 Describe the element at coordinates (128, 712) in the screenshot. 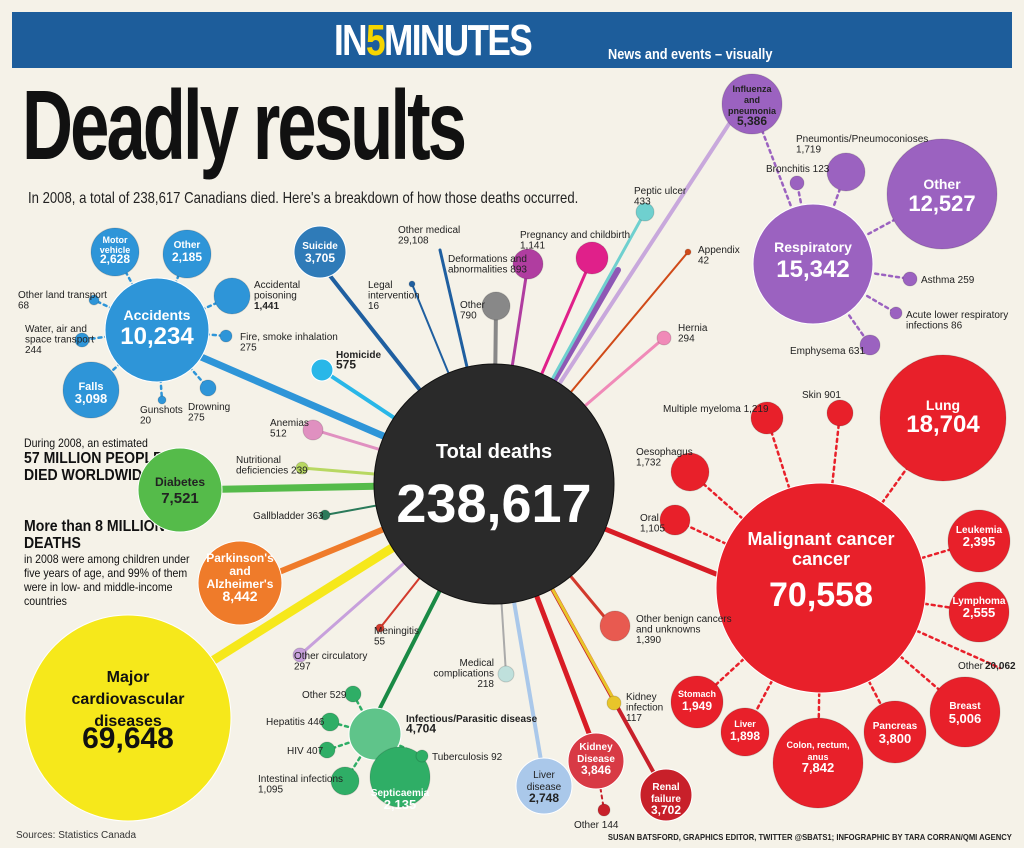

I see `label-text: Major cardiovascular diseases 69,648` at that location.